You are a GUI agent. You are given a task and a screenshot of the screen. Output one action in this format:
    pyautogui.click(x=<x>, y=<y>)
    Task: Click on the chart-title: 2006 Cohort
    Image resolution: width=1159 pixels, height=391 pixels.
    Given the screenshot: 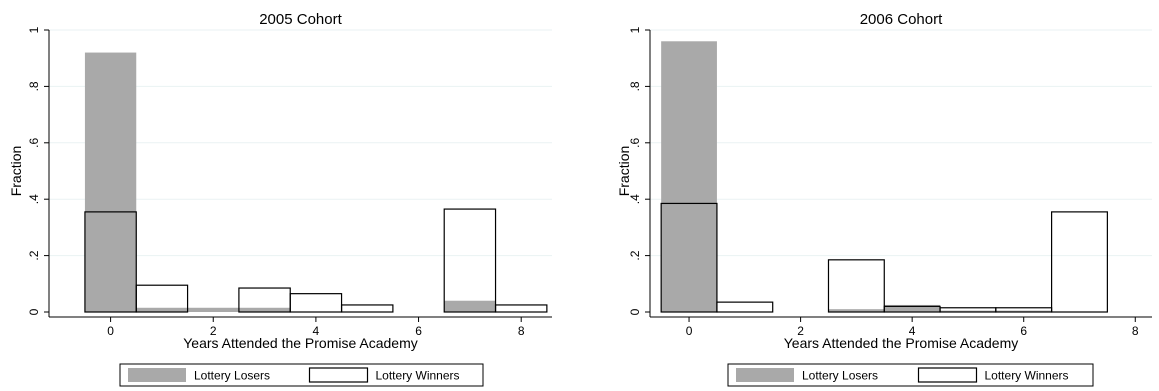 What is the action you would take?
    pyautogui.click(x=901, y=19)
    